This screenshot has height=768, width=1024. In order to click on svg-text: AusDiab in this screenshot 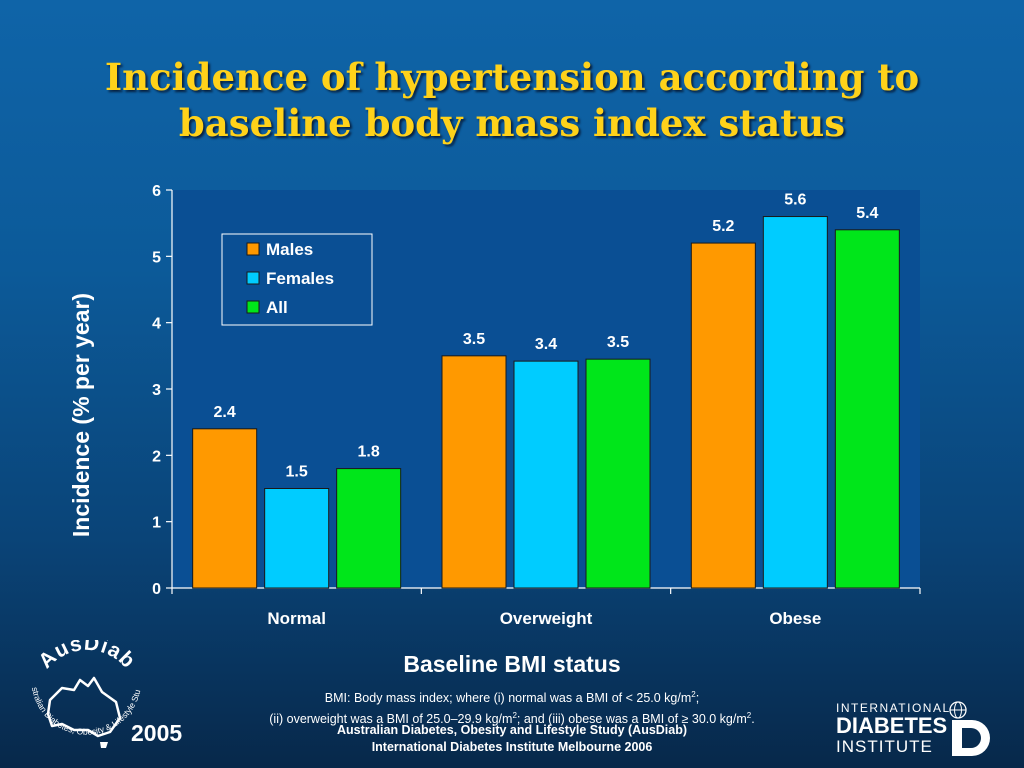, I will do `click(87, 656)`.